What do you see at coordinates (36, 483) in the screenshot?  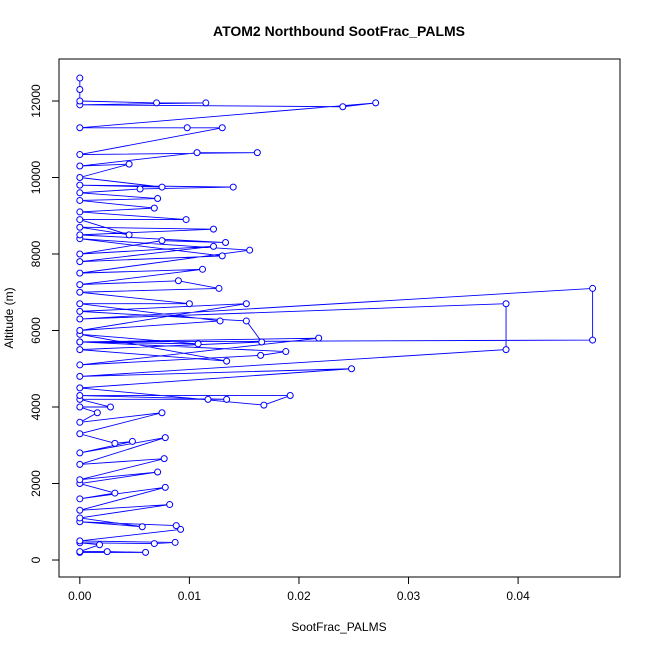 I see `y-tick-label: 2000` at bounding box center [36, 483].